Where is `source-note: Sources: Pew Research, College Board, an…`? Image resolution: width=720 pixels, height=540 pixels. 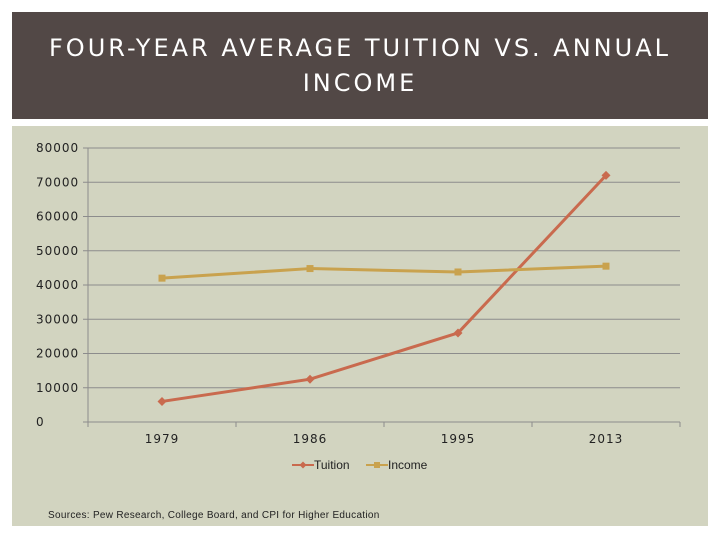
source-note: Sources: Pew Research, College Board, an… is located at coordinates (214, 515).